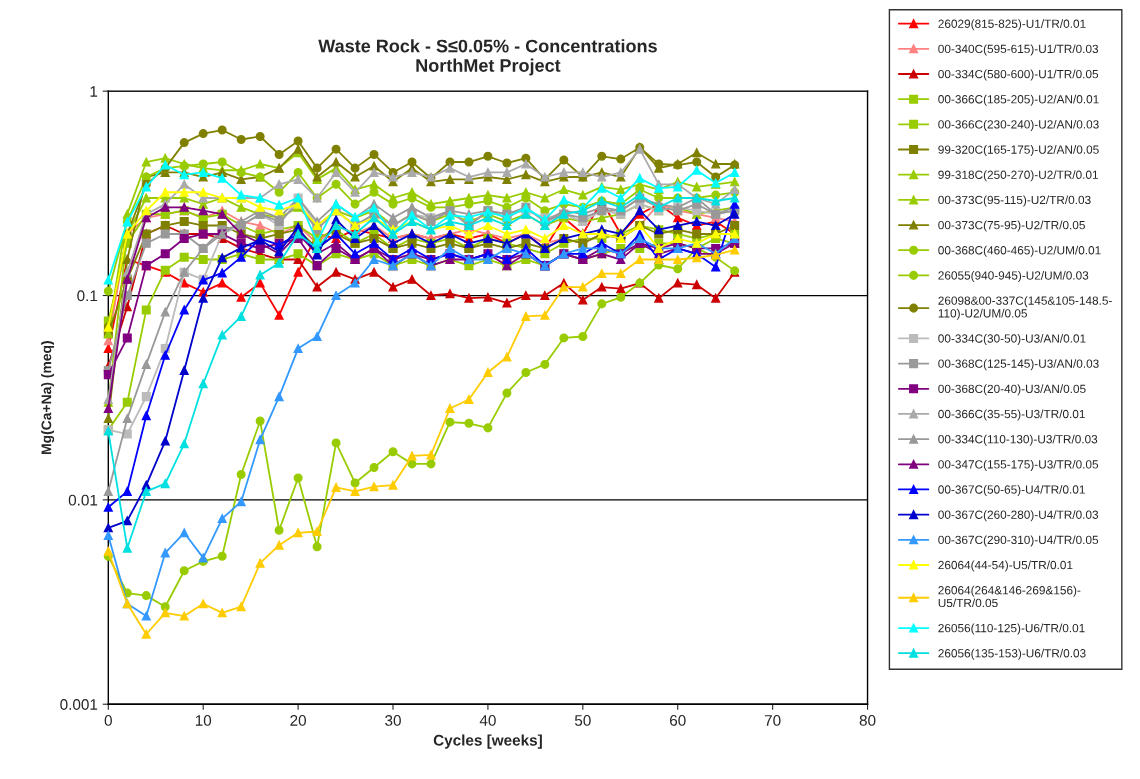  What do you see at coordinates (1018, 516) in the screenshot?
I see `legend-label: 00-367C(260-280)-U4/TR/0.03` at bounding box center [1018, 516].